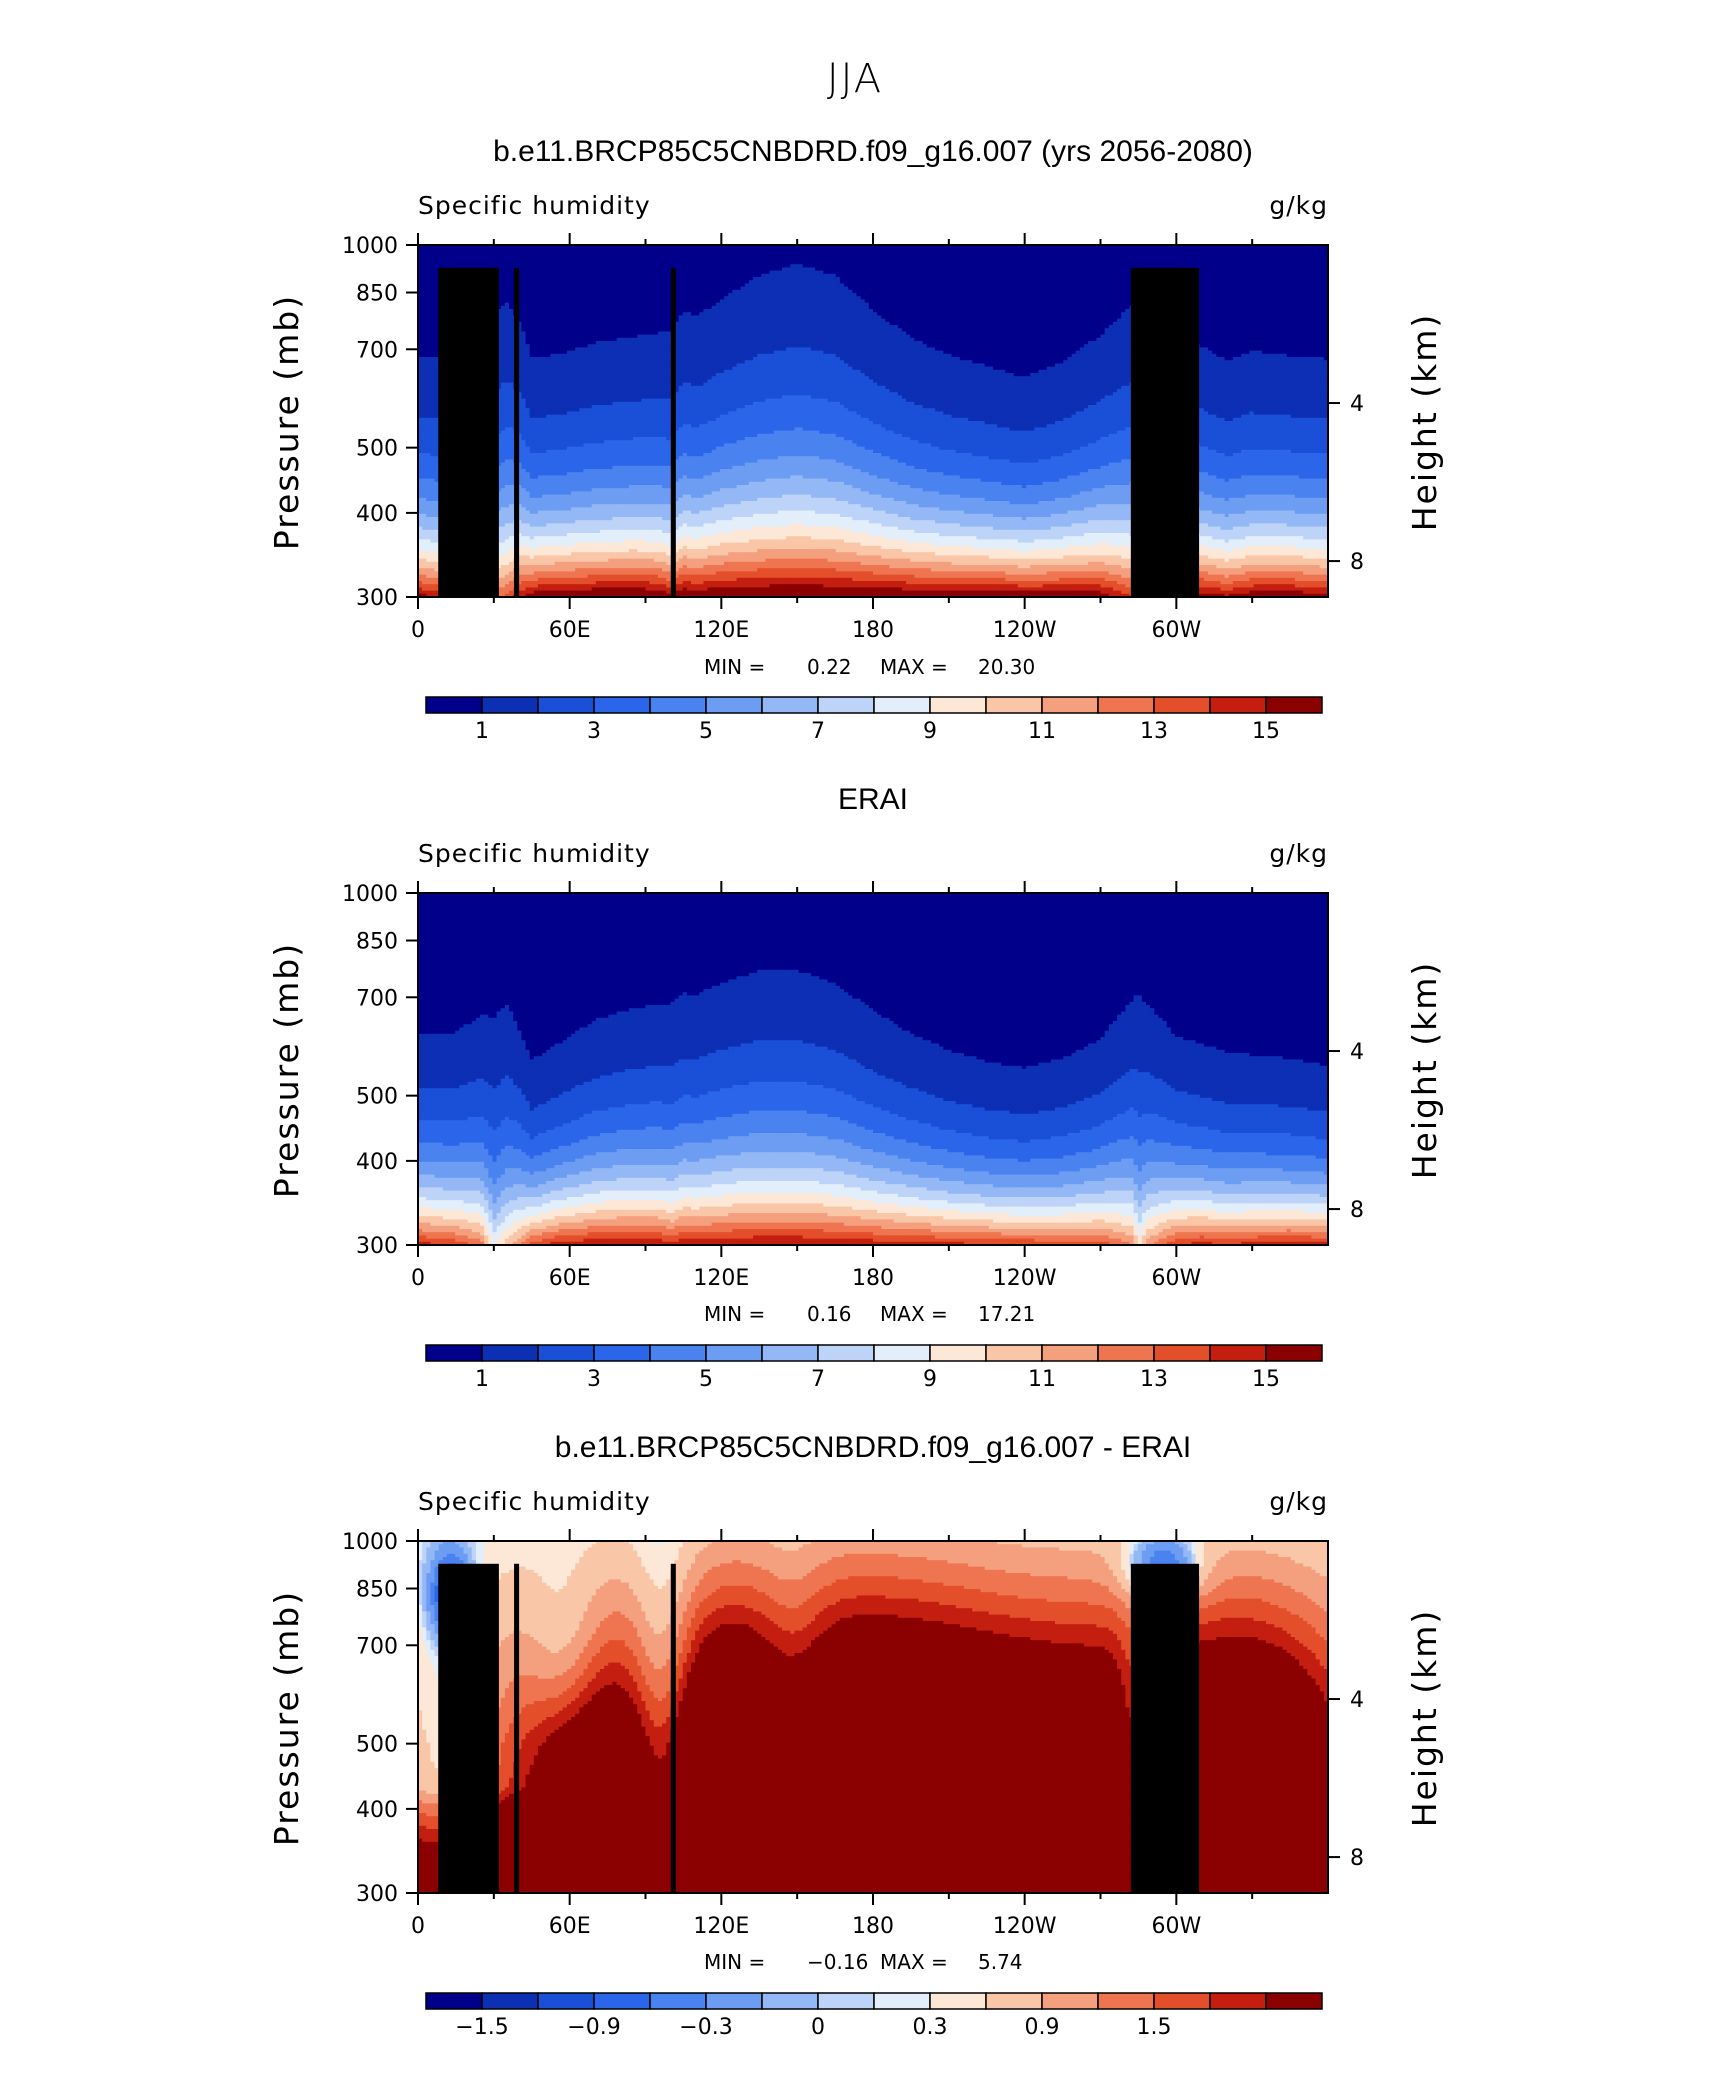  I want to click on panel-1-field-label: Specific humidity, so click(534, 205).